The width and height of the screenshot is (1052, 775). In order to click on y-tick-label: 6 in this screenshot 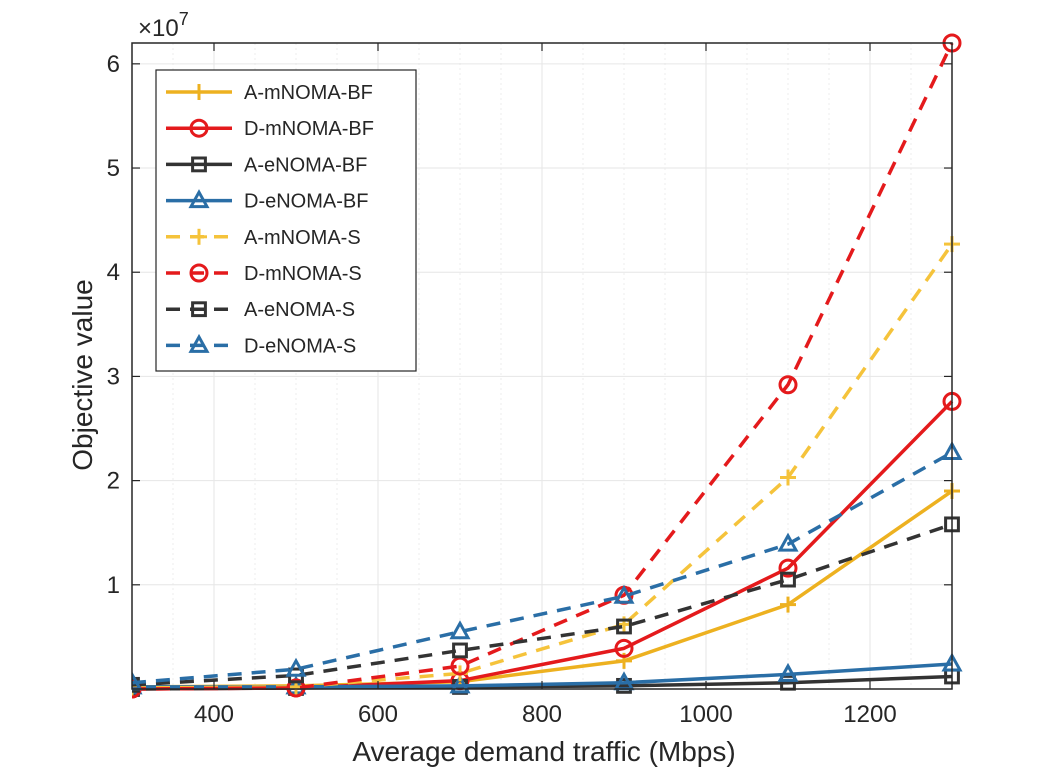, I will do `click(113, 64)`.